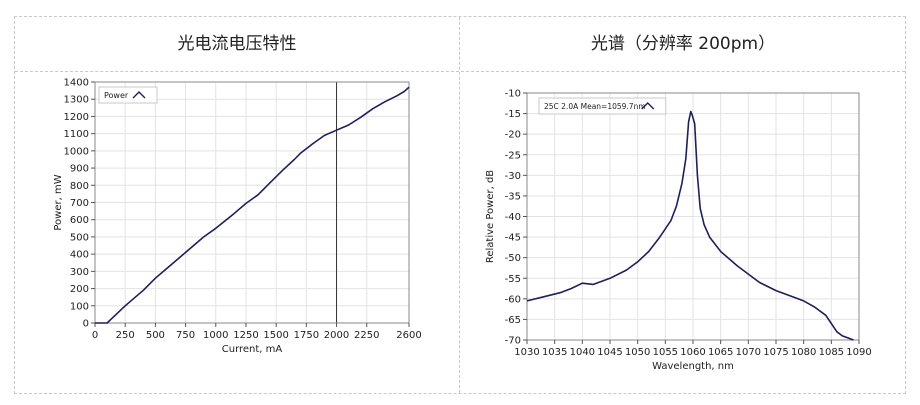 The width and height of the screenshot is (920, 405). What do you see at coordinates (513, 135) in the screenshot?
I see `y-tick-label: -20` at bounding box center [513, 135].